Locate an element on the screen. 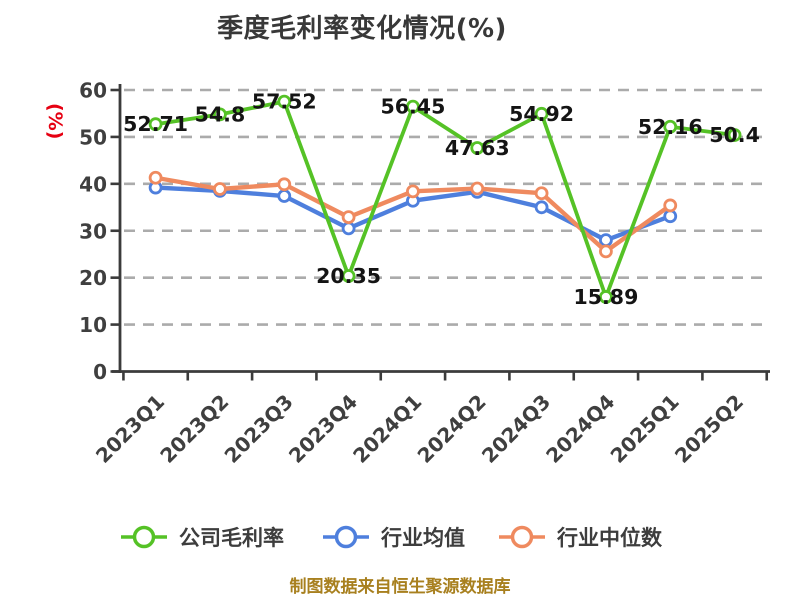 This screenshot has width=800, height=600. data-label-2025Q1: 52.16 is located at coordinates (670, 127).